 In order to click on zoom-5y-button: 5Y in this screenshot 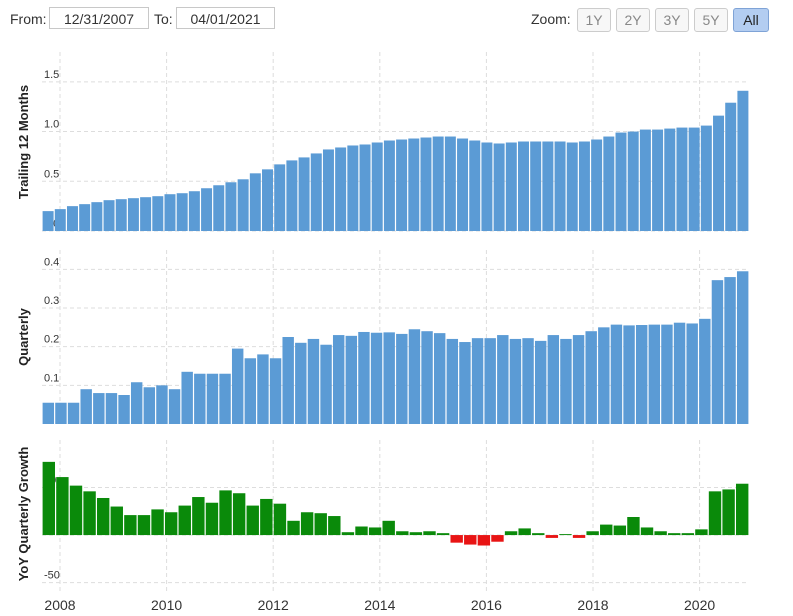, I will do `click(711, 20)`.